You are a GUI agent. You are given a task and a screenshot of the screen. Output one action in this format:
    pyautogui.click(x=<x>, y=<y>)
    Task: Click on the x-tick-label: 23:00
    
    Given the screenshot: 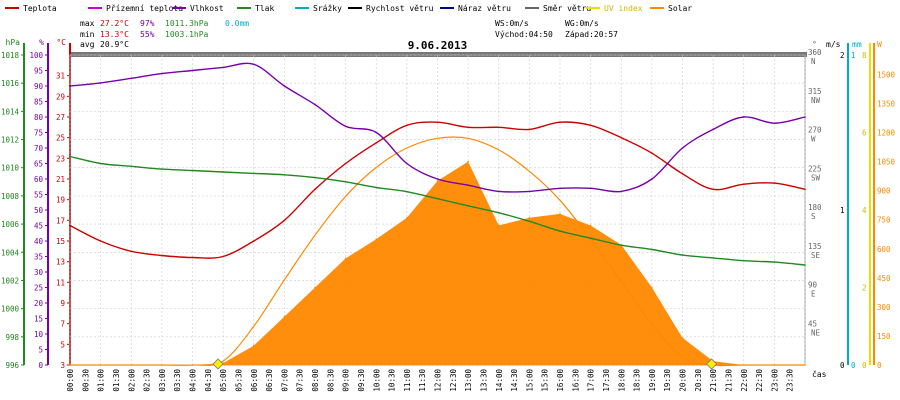 What is the action you would take?
    pyautogui.click(x=774, y=380)
    